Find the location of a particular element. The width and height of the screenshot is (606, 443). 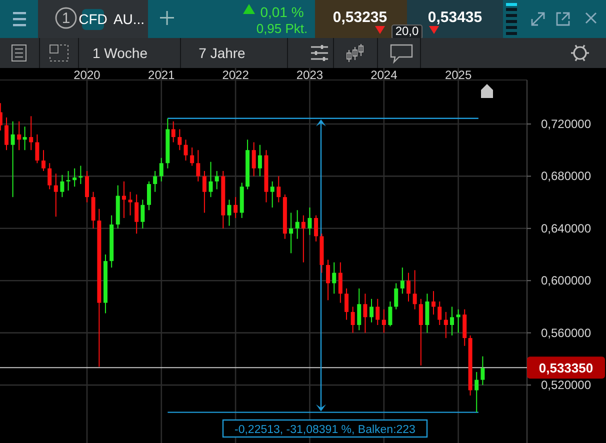

y-tick-label: 0,520000 is located at coordinates (566, 385).